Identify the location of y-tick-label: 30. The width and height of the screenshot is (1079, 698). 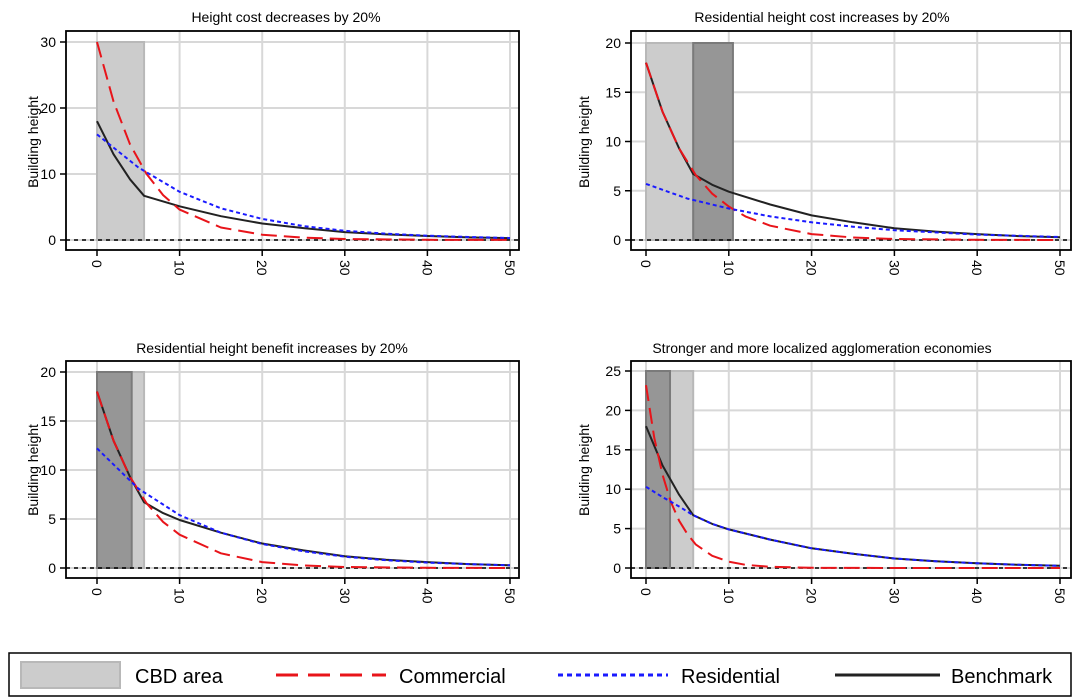
(48, 42).